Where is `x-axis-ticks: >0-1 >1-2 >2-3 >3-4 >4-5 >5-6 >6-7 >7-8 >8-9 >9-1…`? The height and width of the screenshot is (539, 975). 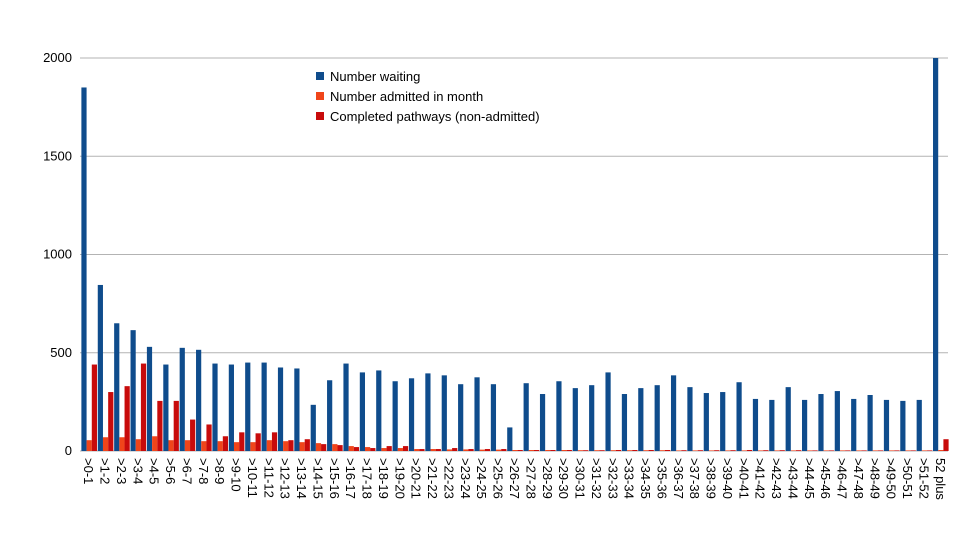 x-axis-ticks: >0-1 >1-2 >2-3 >3-4 >4-5 >5-6 >6-7 >7-8 >8-9 >9-1… is located at coordinates (514, 479).